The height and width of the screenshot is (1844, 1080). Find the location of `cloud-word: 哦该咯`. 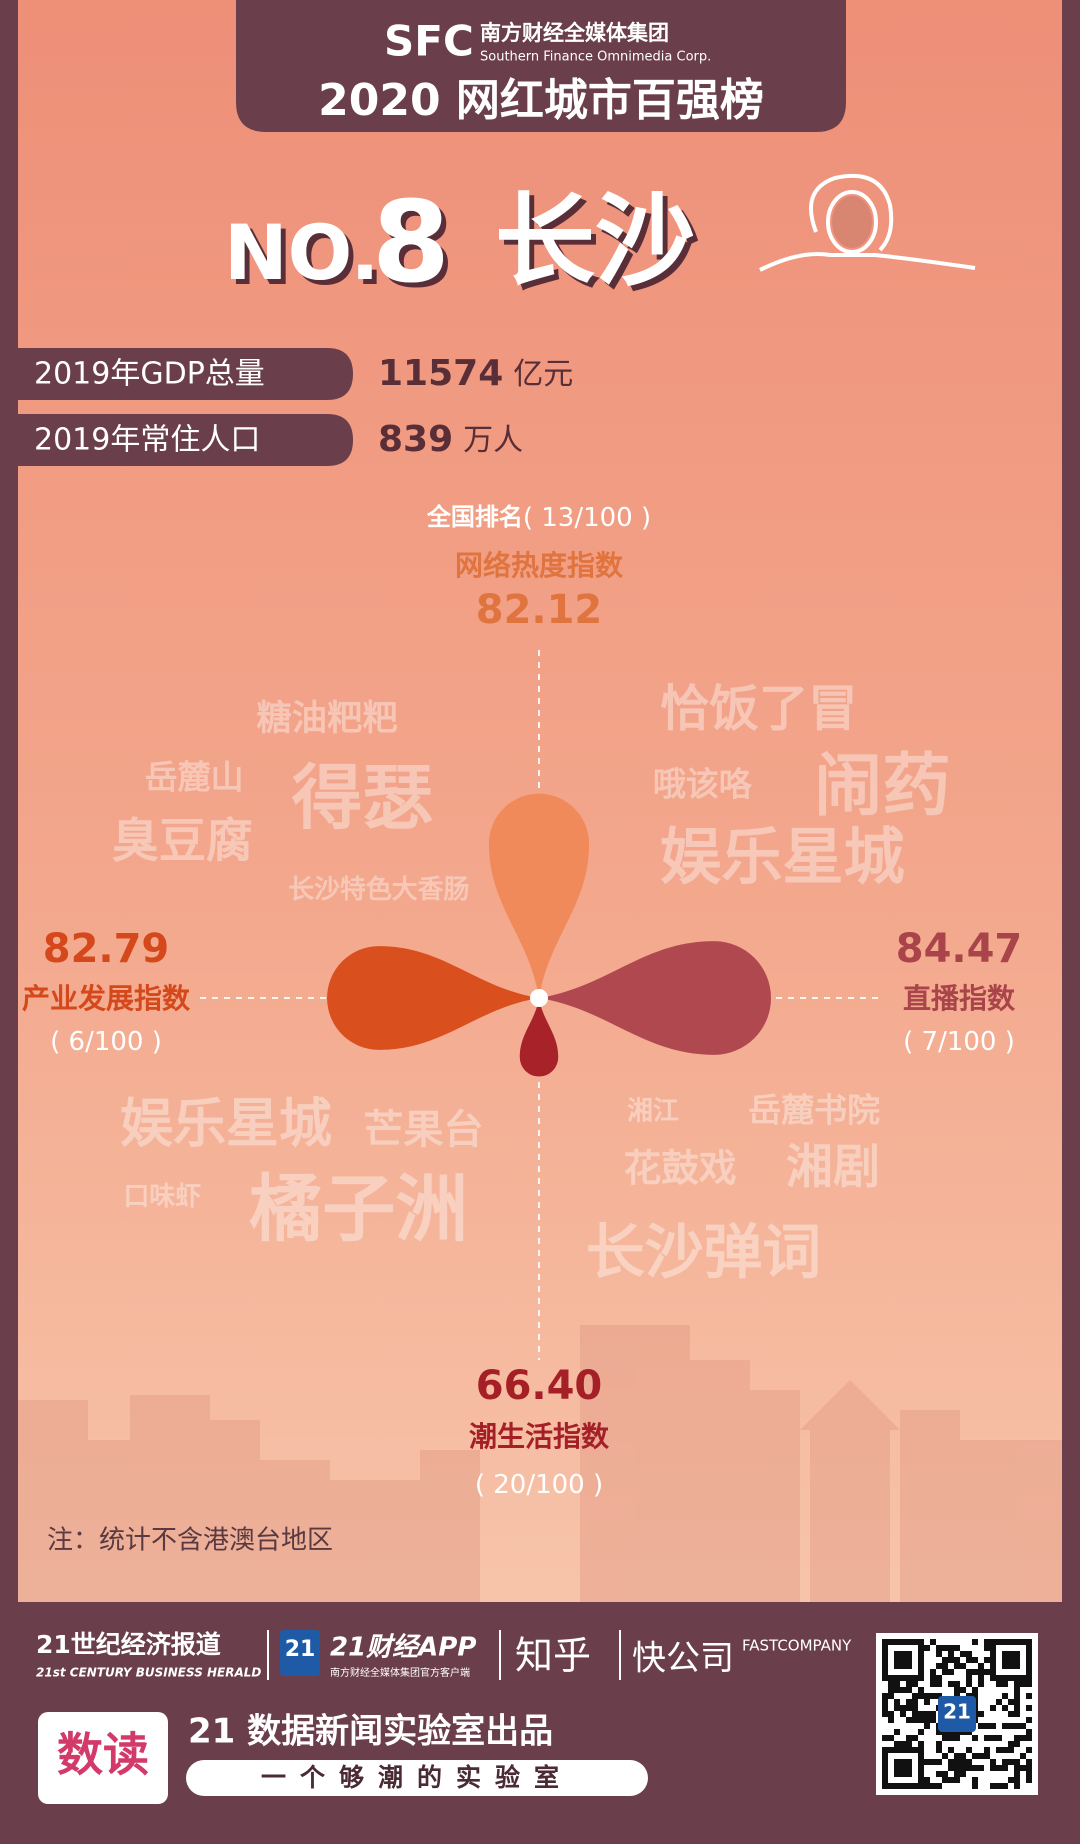

cloud-word: 哦该咯 is located at coordinates (703, 783).